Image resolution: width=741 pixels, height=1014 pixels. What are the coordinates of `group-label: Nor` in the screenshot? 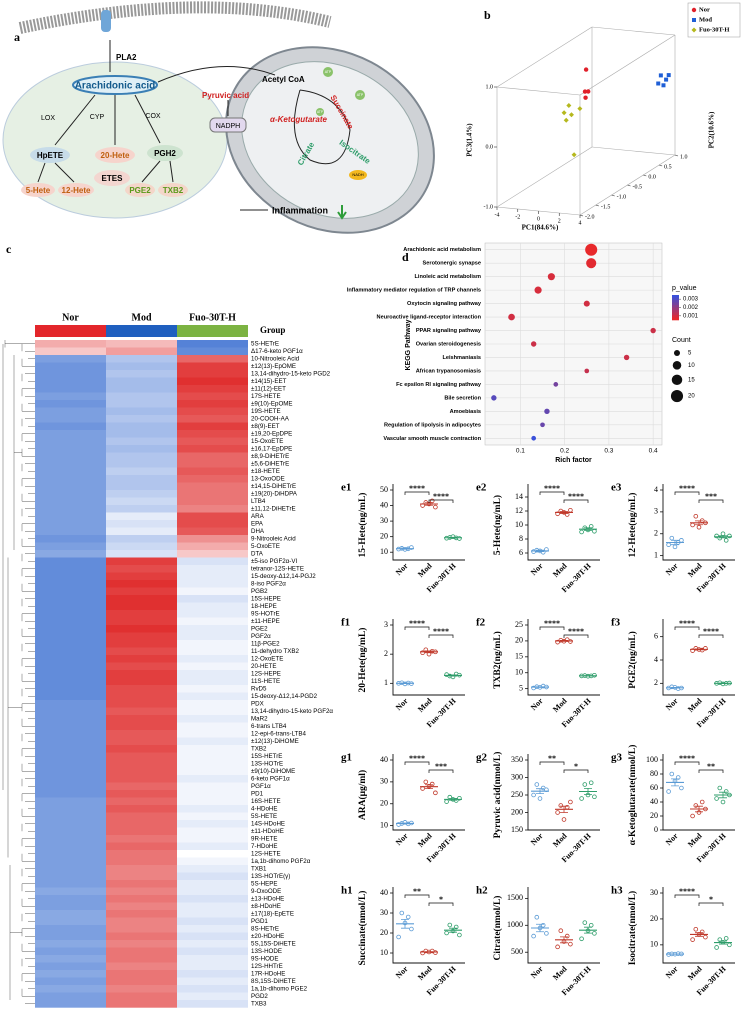 It's located at (70, 317).